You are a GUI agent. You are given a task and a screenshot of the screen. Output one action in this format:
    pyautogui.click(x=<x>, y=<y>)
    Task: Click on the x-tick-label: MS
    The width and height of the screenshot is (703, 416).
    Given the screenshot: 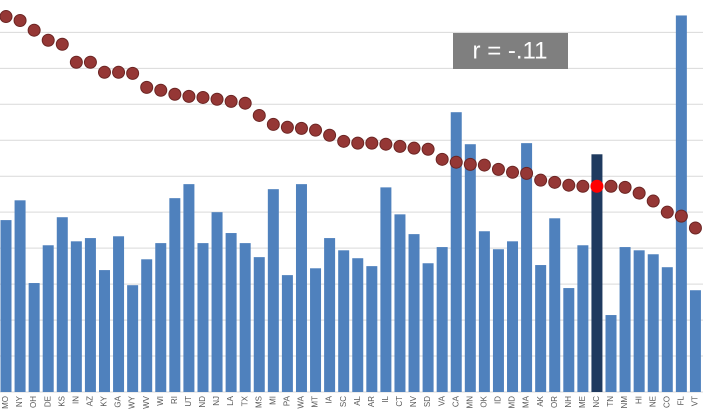 What is the action you would take?
    pyautogui.click(x=258, y=402)
    